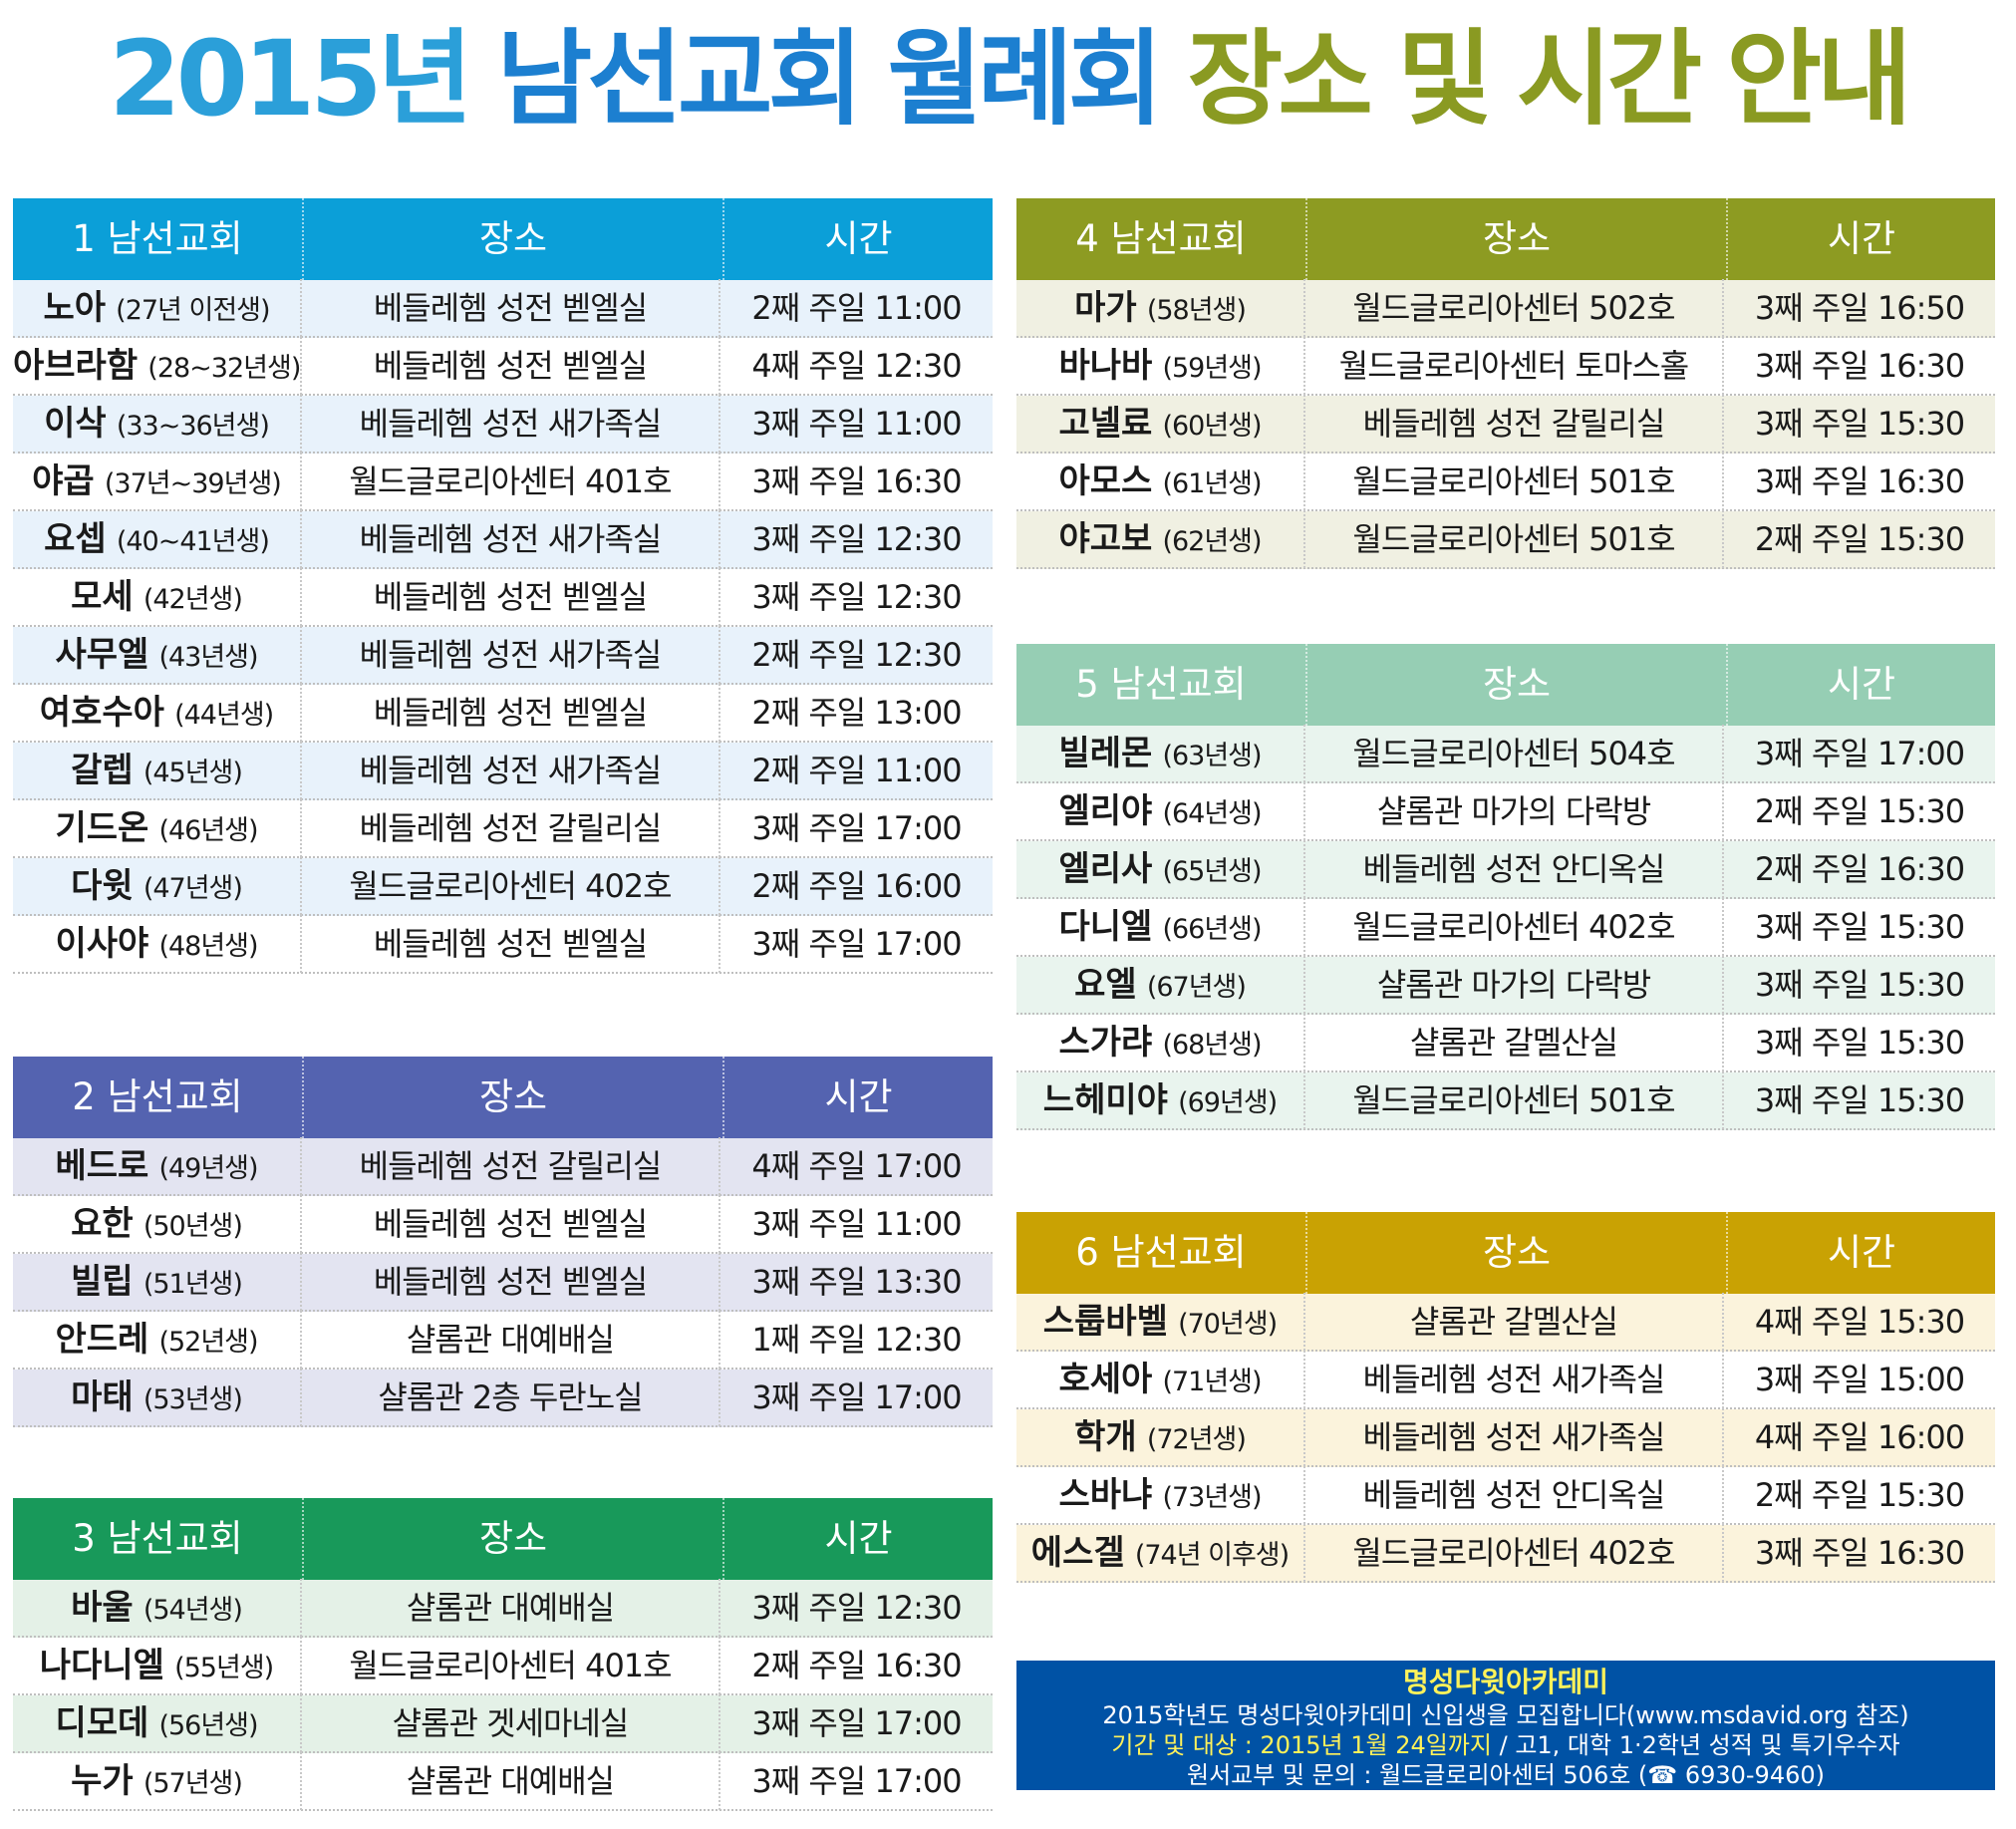 The image size is (2016, 1829). What do you see at coordinates (1859, 308) in the screenshot?
I see `meeting-time: 3째 주일 16:50` at bounding box center [1859, 308].